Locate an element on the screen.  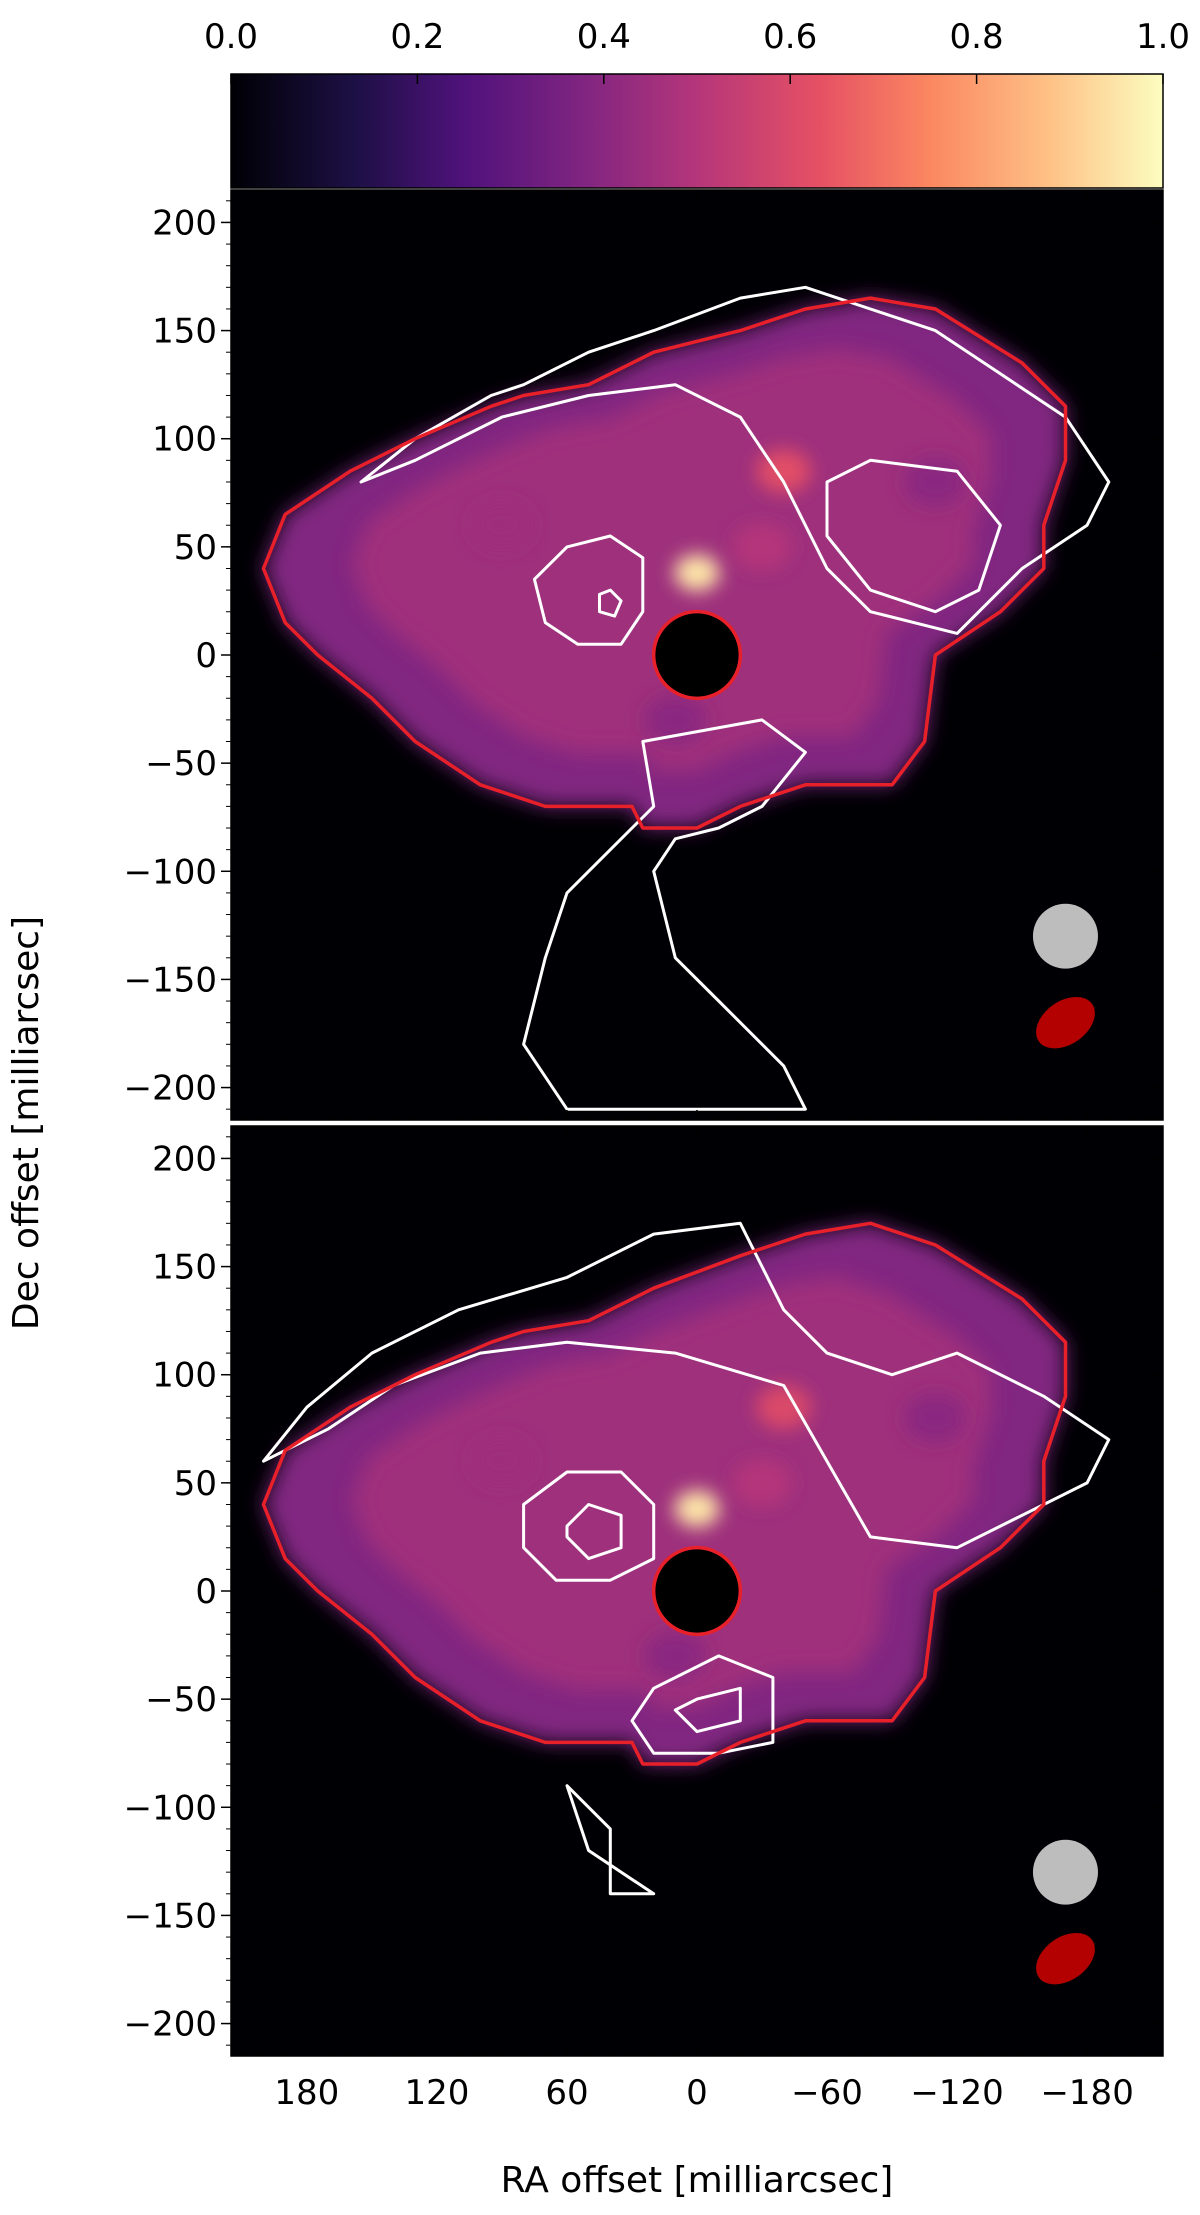
x-tick-label: 120 is located at coordinates (436, 2093).